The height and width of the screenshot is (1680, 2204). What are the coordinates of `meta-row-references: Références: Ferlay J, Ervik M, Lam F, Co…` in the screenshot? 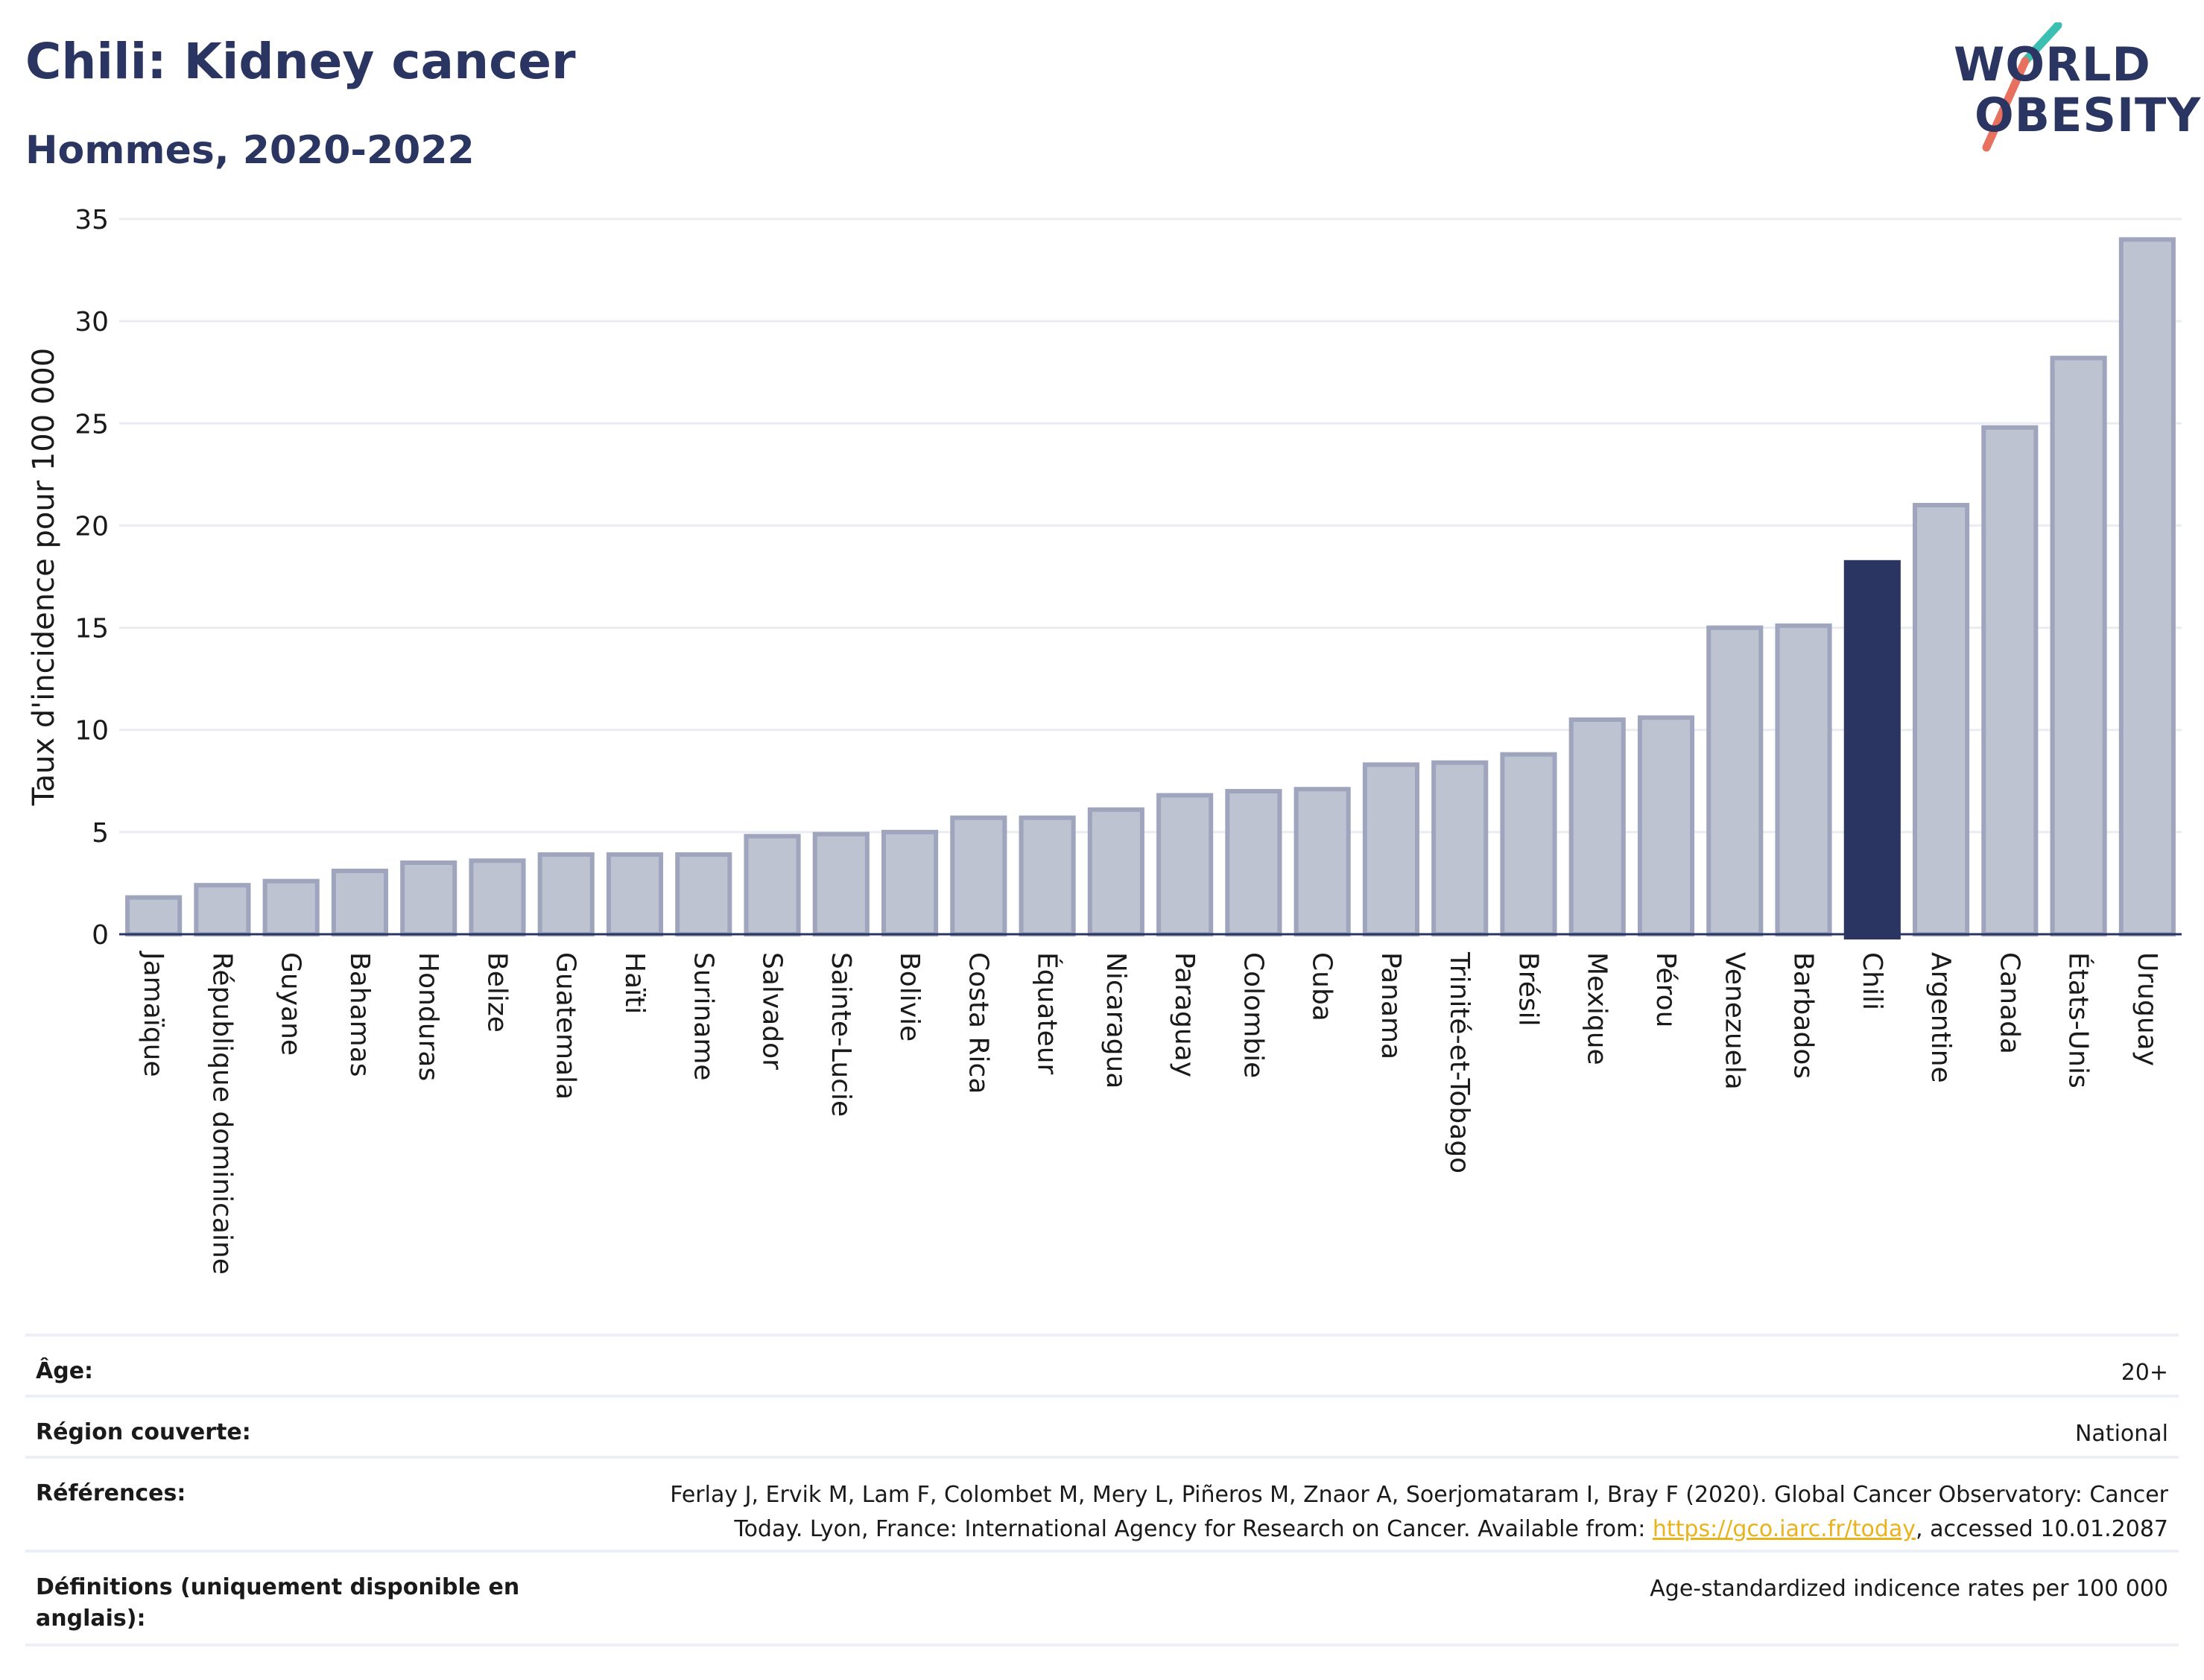 It's located at (1102, 1503).